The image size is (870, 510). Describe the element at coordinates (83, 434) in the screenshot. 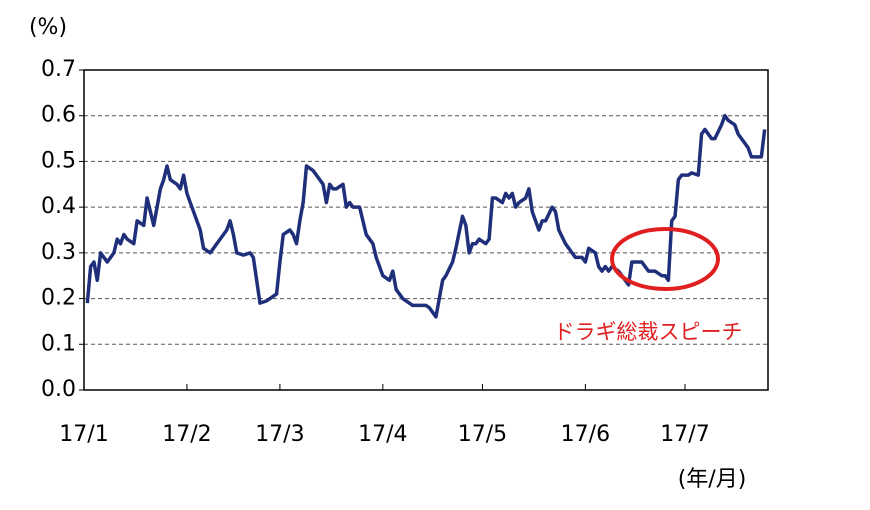

I see `x-tick-label: 17/1` at that location.